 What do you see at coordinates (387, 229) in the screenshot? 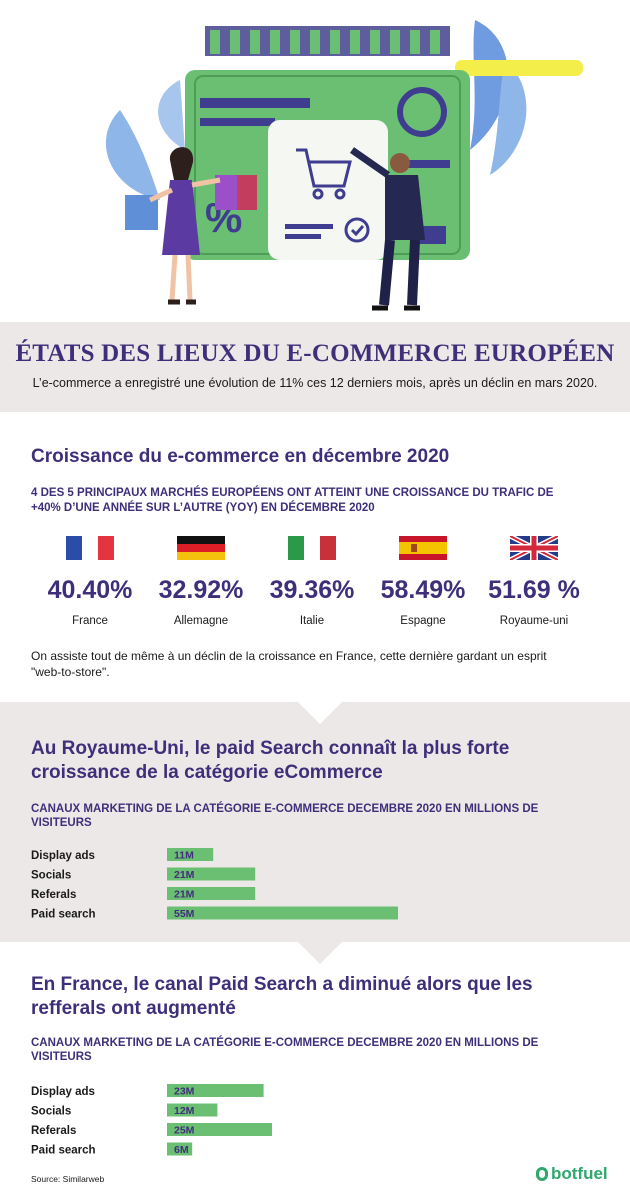
I see `man-shopper` at bounding box center [387, 229].